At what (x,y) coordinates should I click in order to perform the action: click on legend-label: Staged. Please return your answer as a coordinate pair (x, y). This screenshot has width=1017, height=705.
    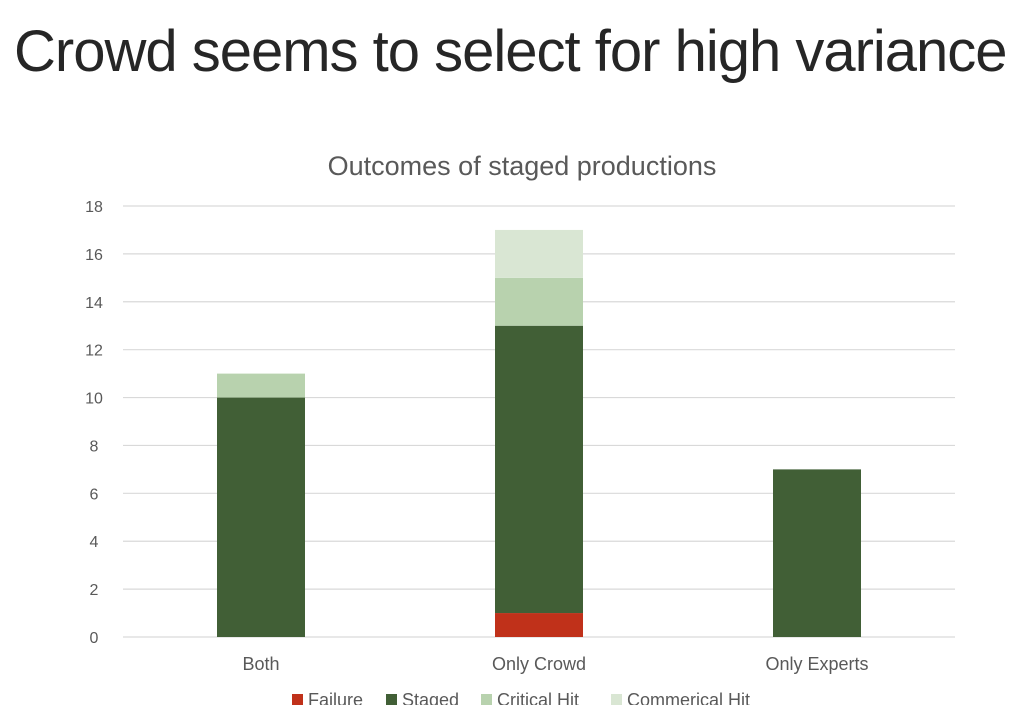
    Looking at the image, I should click on (430, 697).